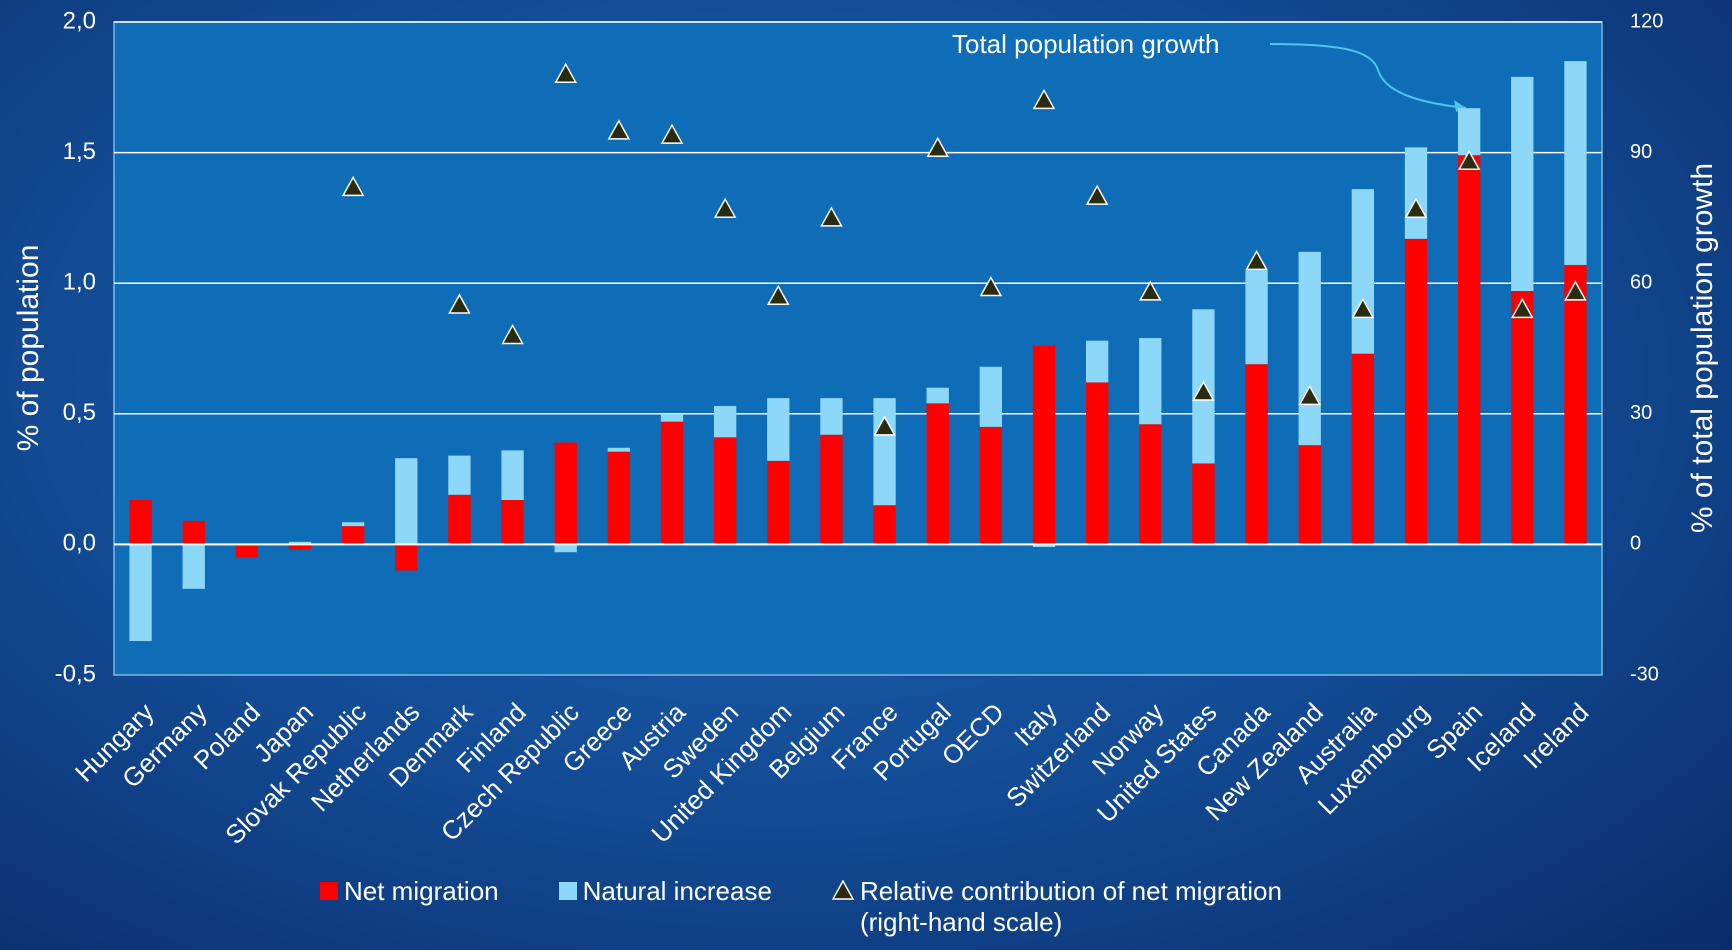  I want to click on annotation: Total population growth, so click(1085, 44).